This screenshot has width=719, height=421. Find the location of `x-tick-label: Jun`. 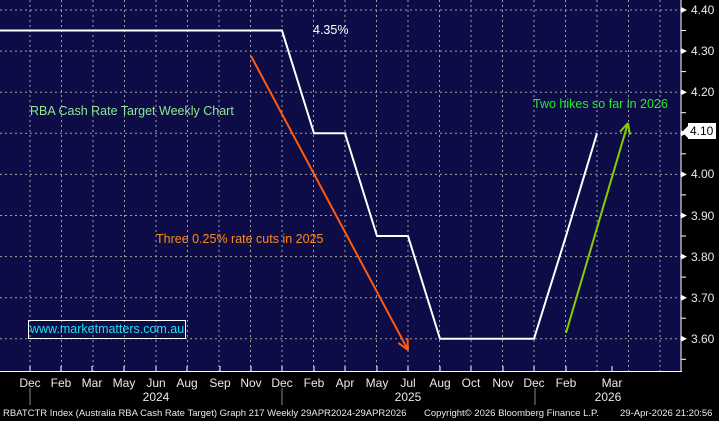

x-tick-label: Jun is located at coordinates (156, 383).